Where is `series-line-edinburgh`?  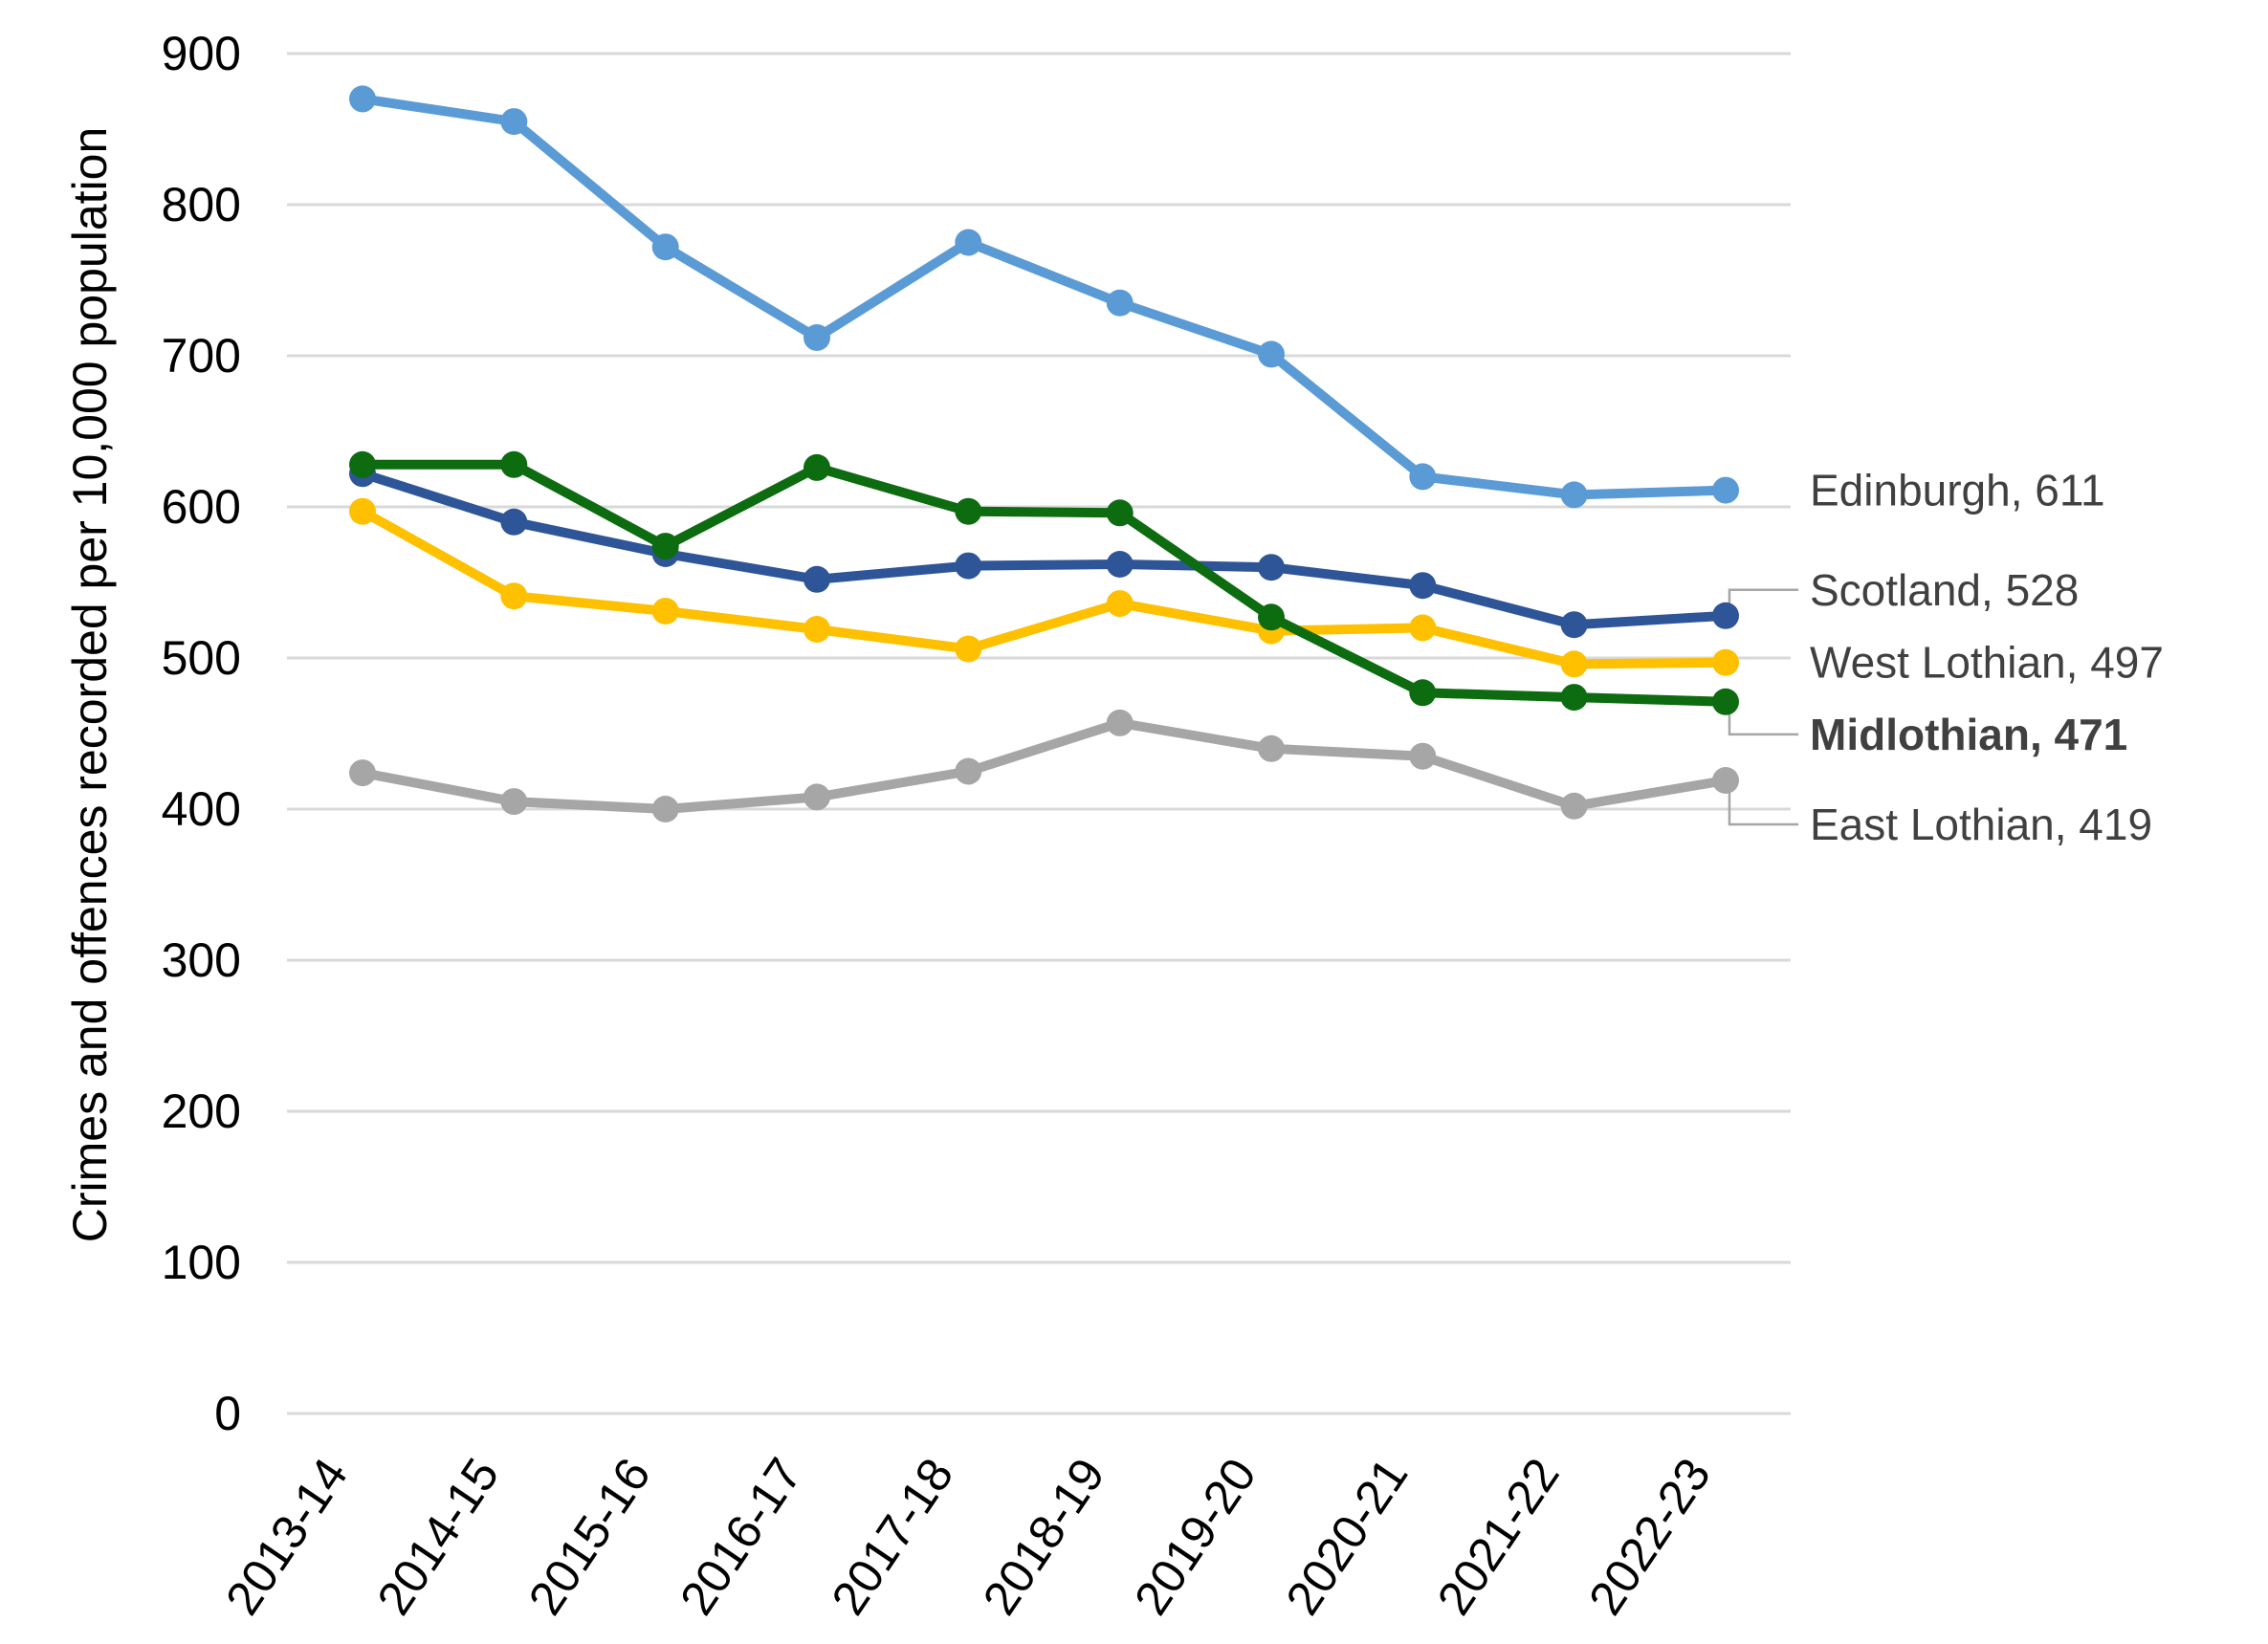 series-line-edinburgh is located at coordinates (1044, 297).